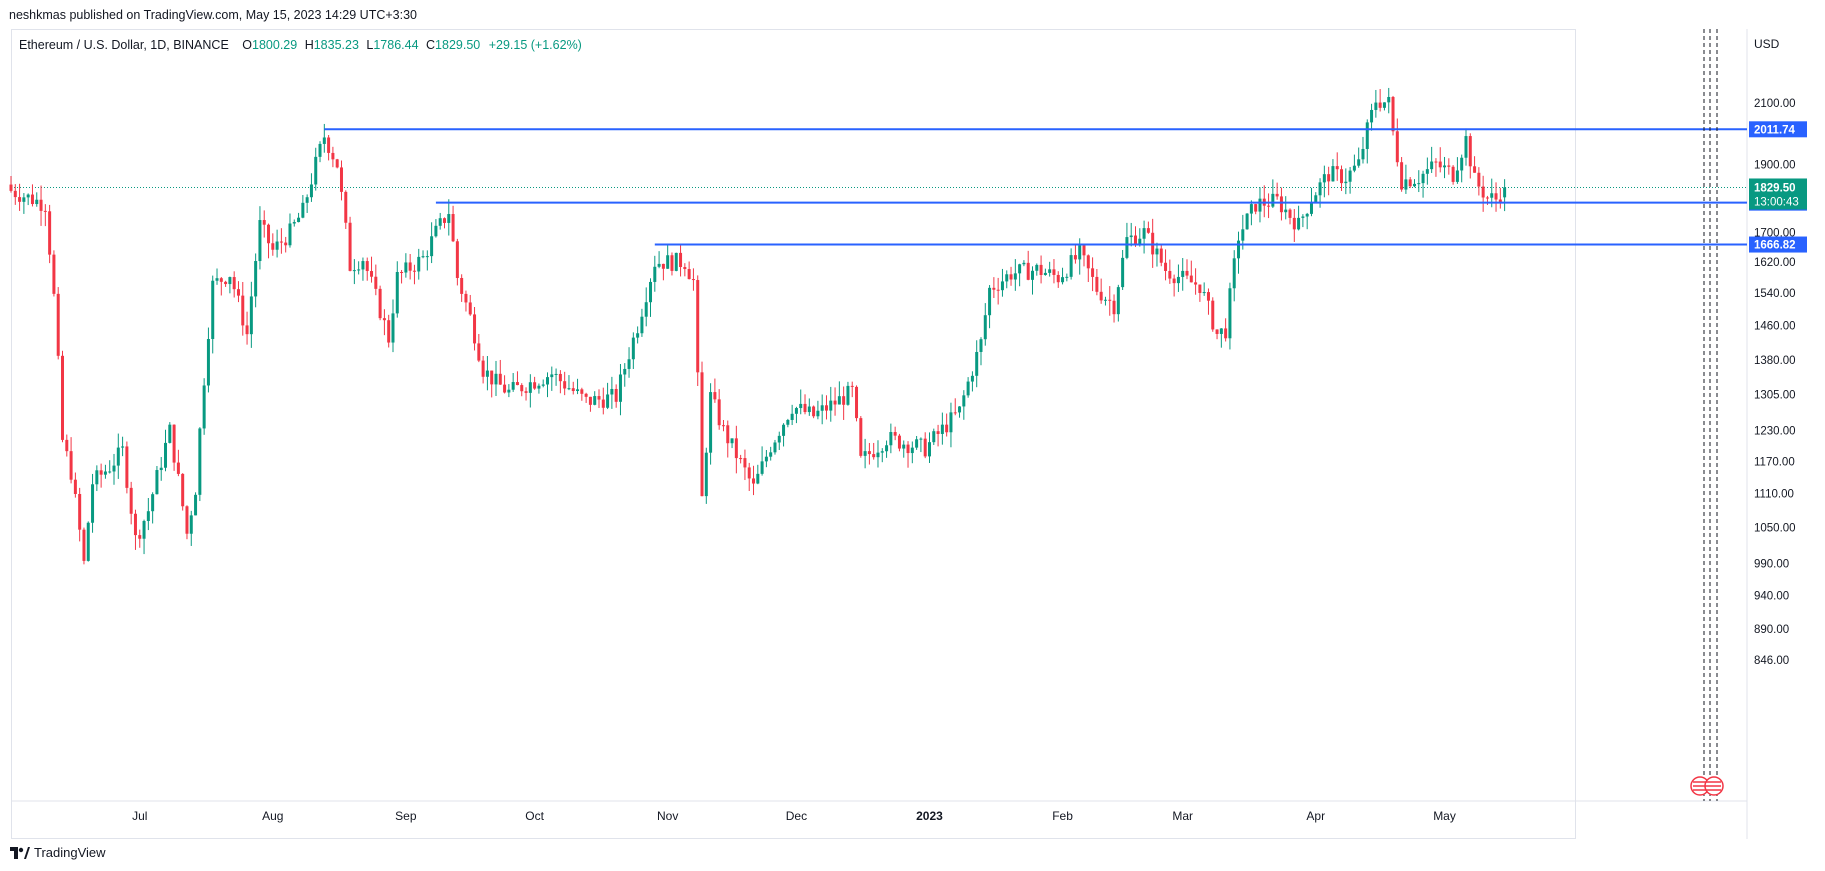 The height and width of the screenshot is (871, 1825). Describe the element at coordinates (1771, 630) in the screenshot. I see `price-tick-label: 890.00` at that location.